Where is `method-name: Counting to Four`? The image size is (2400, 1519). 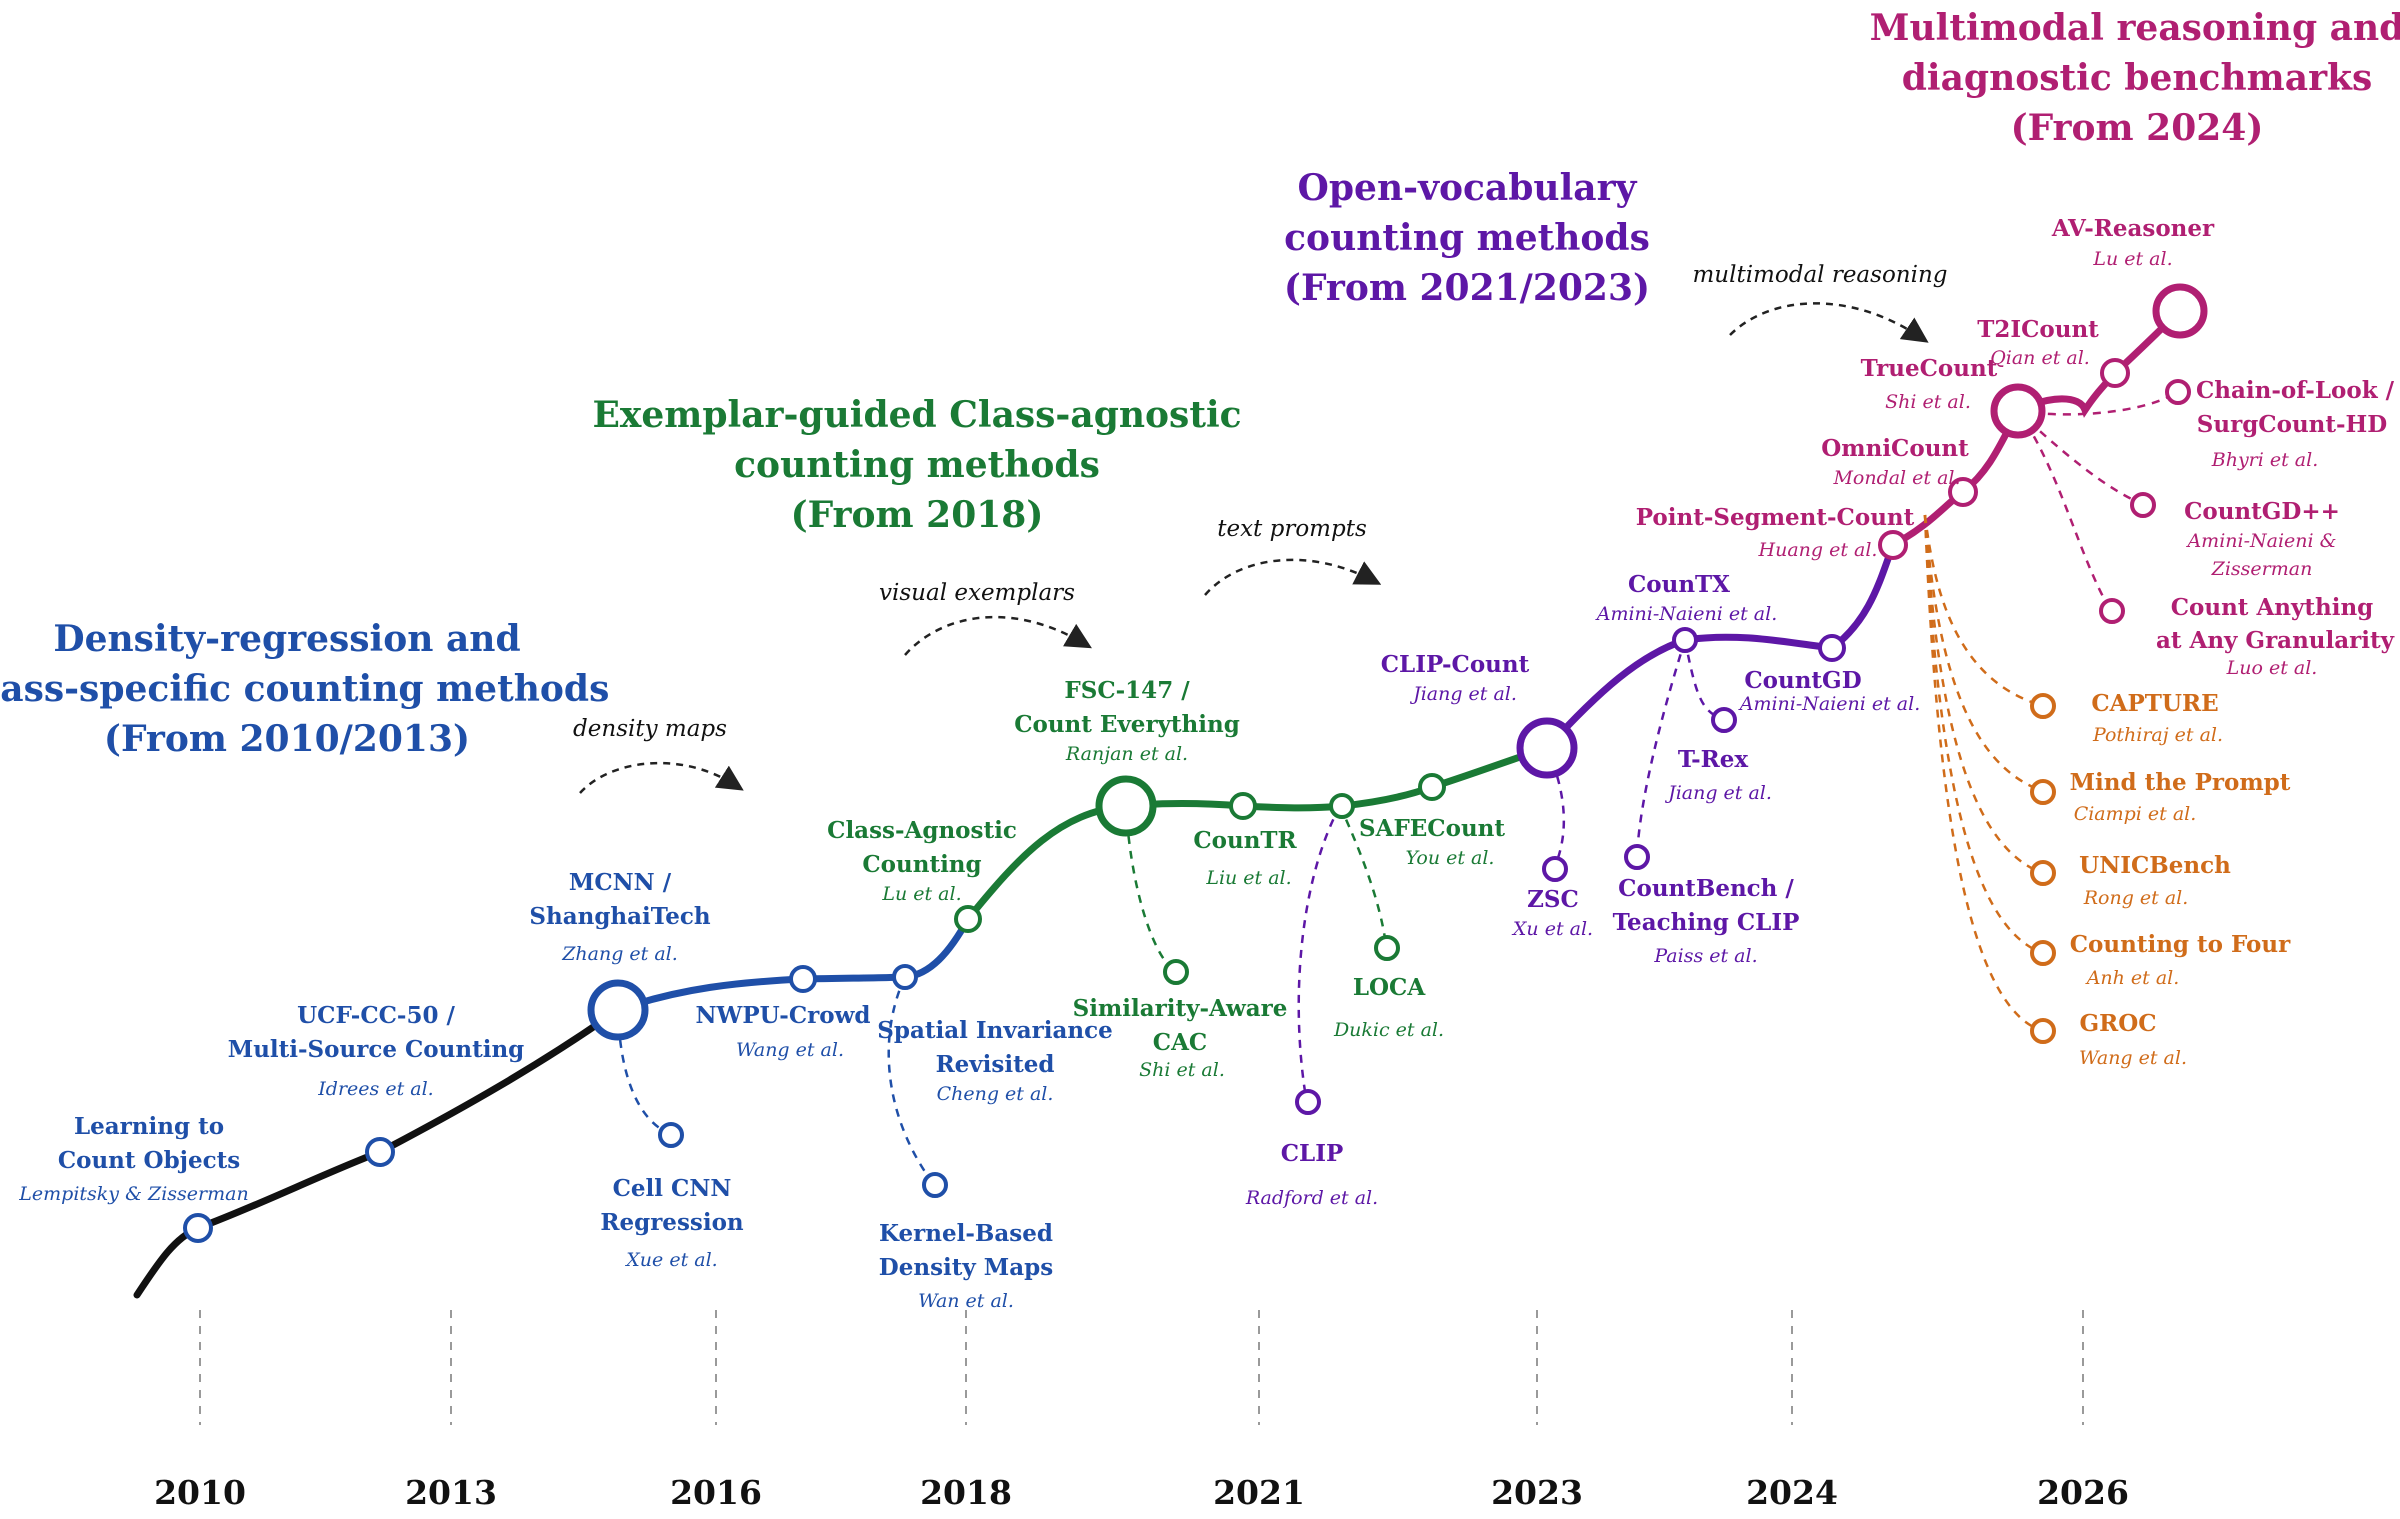
method-name: Counting to Four is located at coordinates (2180, 944).